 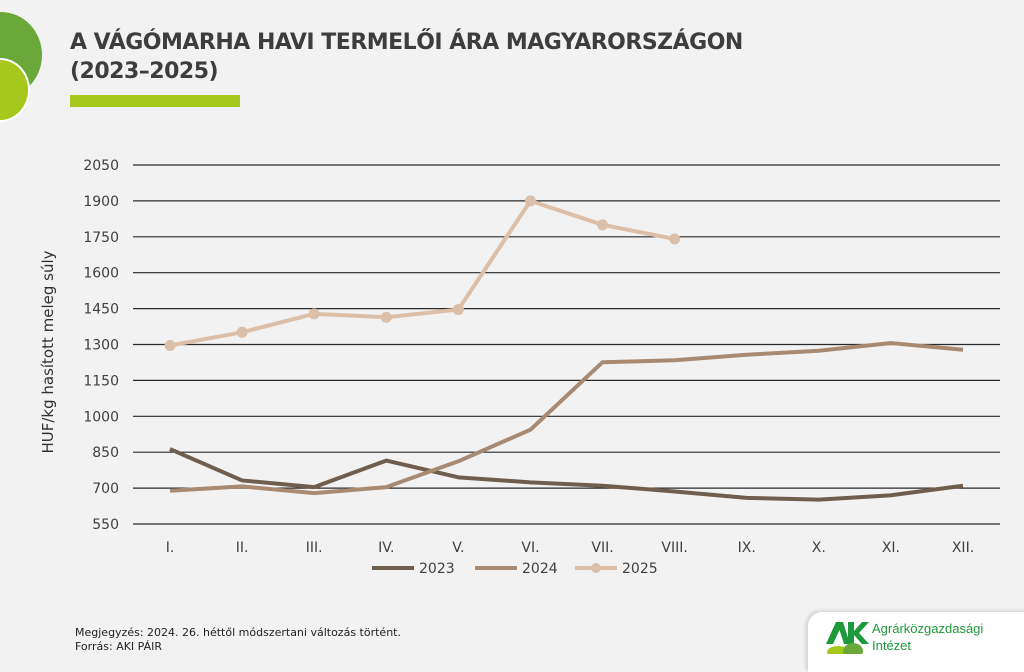 I want to click on x-tick-label: VII., so click(x=602, y=548).